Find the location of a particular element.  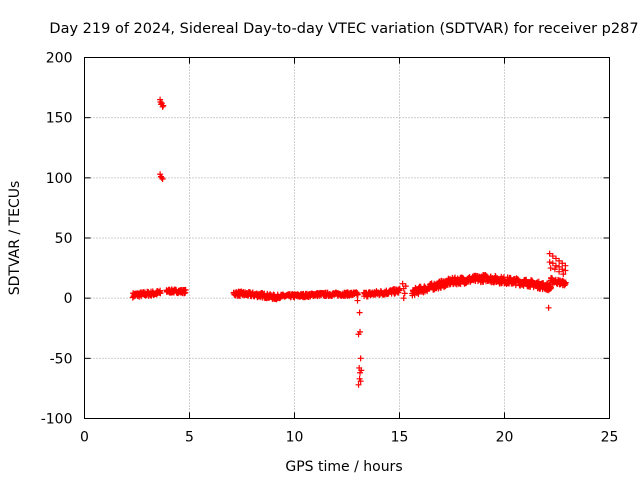

x-tick-label: 10 is located at coordinates (295, 438).